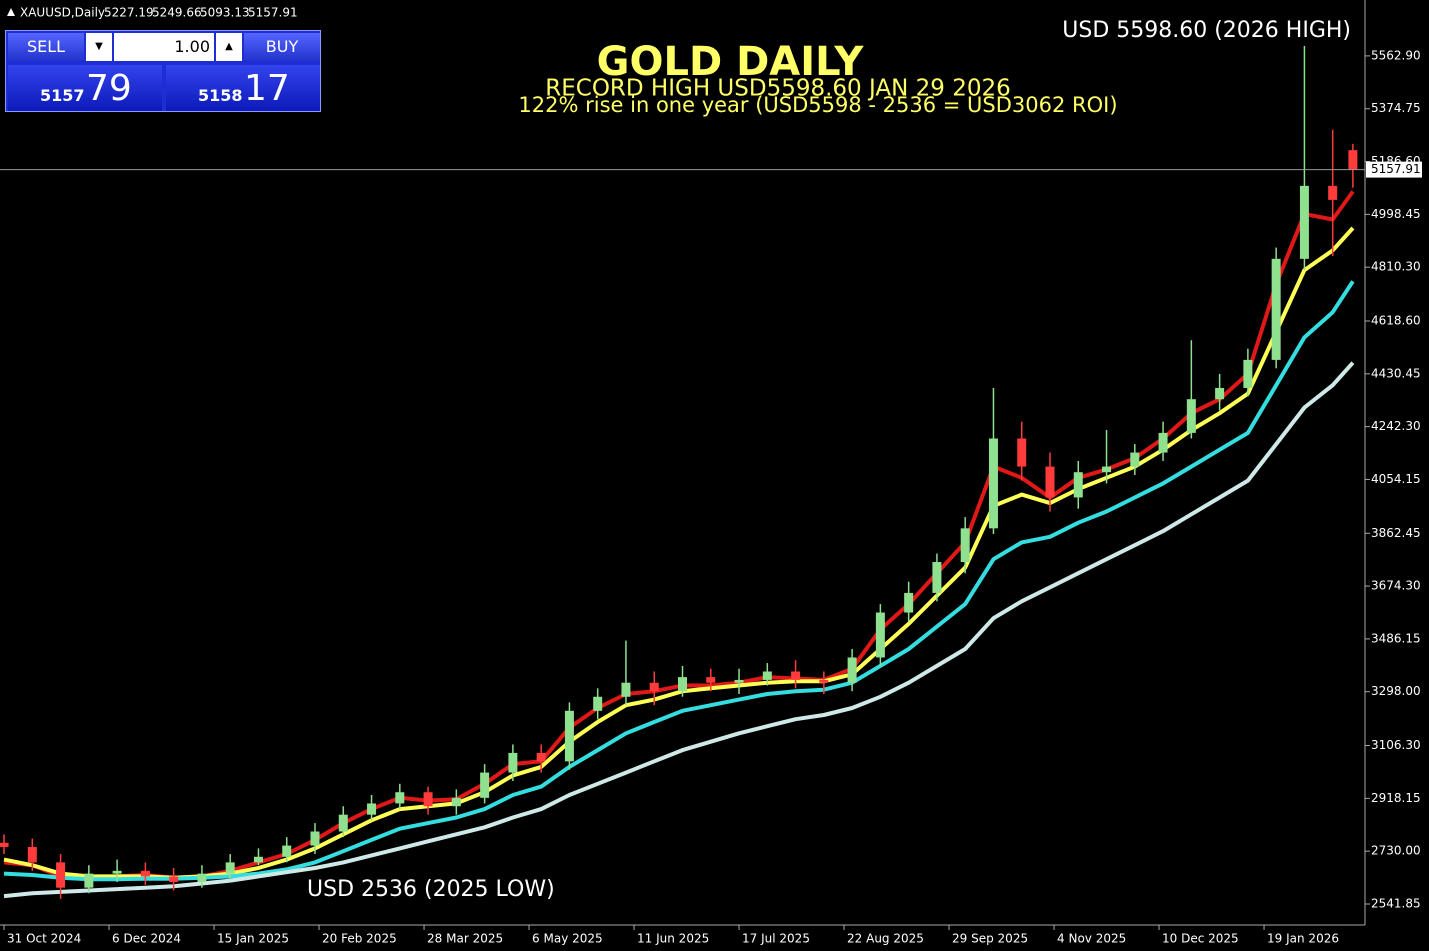 The width and height of the screenshot is (1429, 951). I want to click on y-tick-label: 4430.45, so click(1396, 373).